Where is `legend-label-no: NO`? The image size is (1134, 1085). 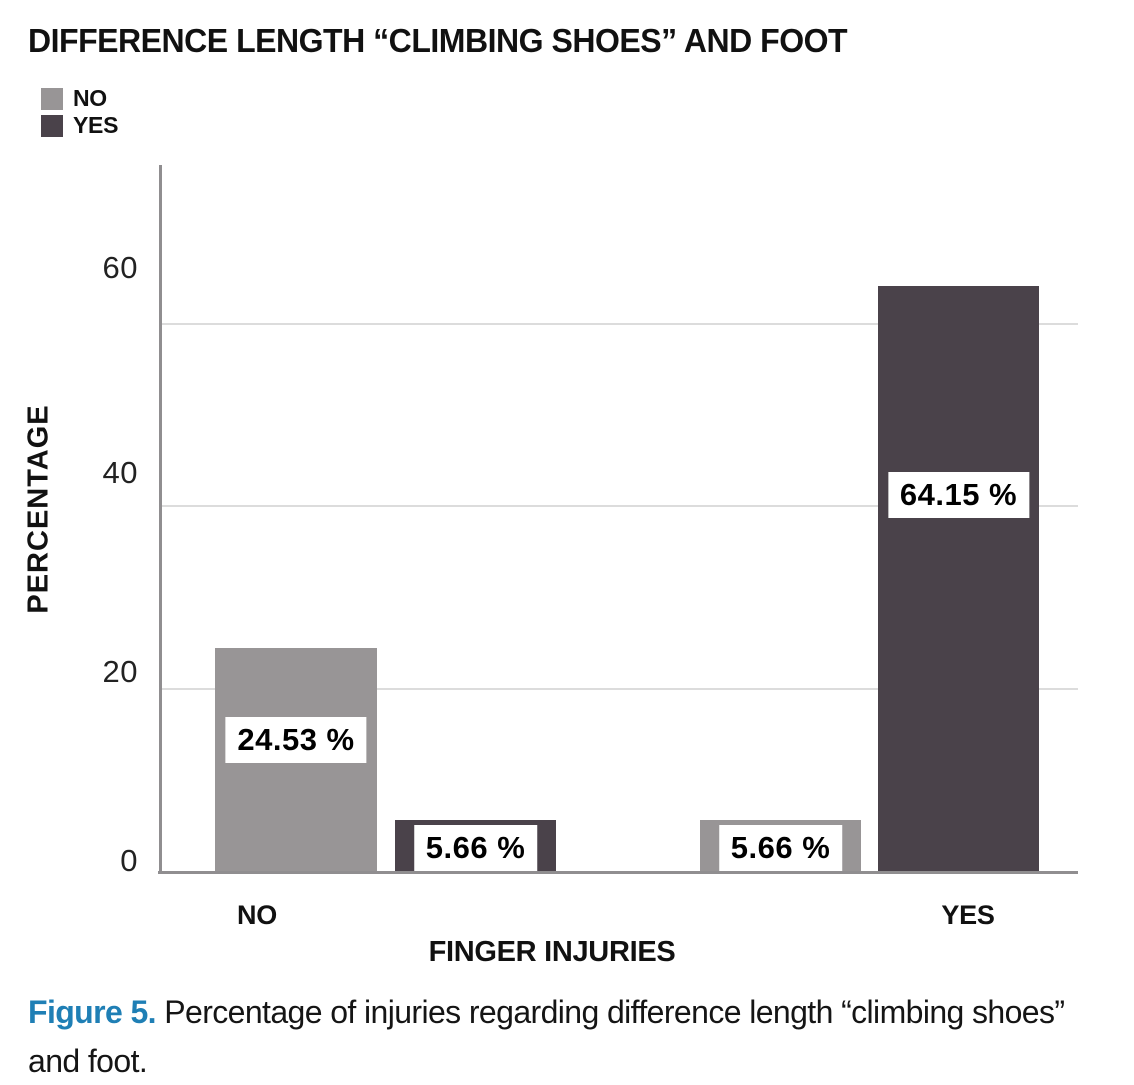
legend-label-no: NO is located at coordinates (90, 98).